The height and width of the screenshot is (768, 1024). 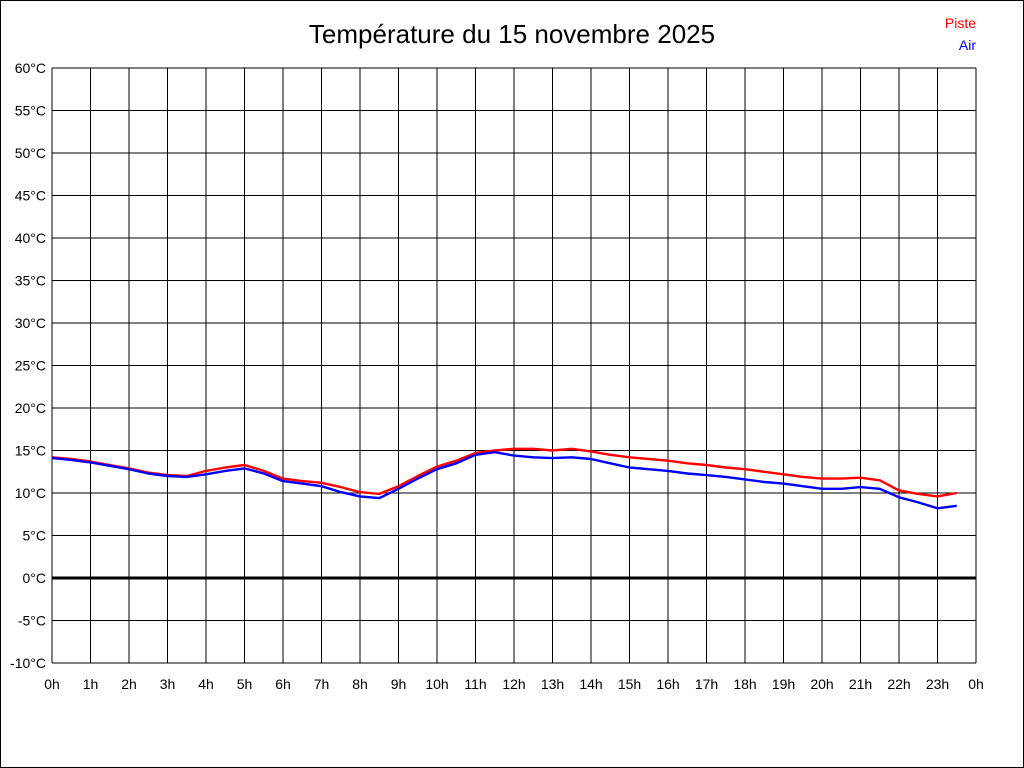 I want to click on x-axis-tick-label: 12h, so click(x=513, y=684).